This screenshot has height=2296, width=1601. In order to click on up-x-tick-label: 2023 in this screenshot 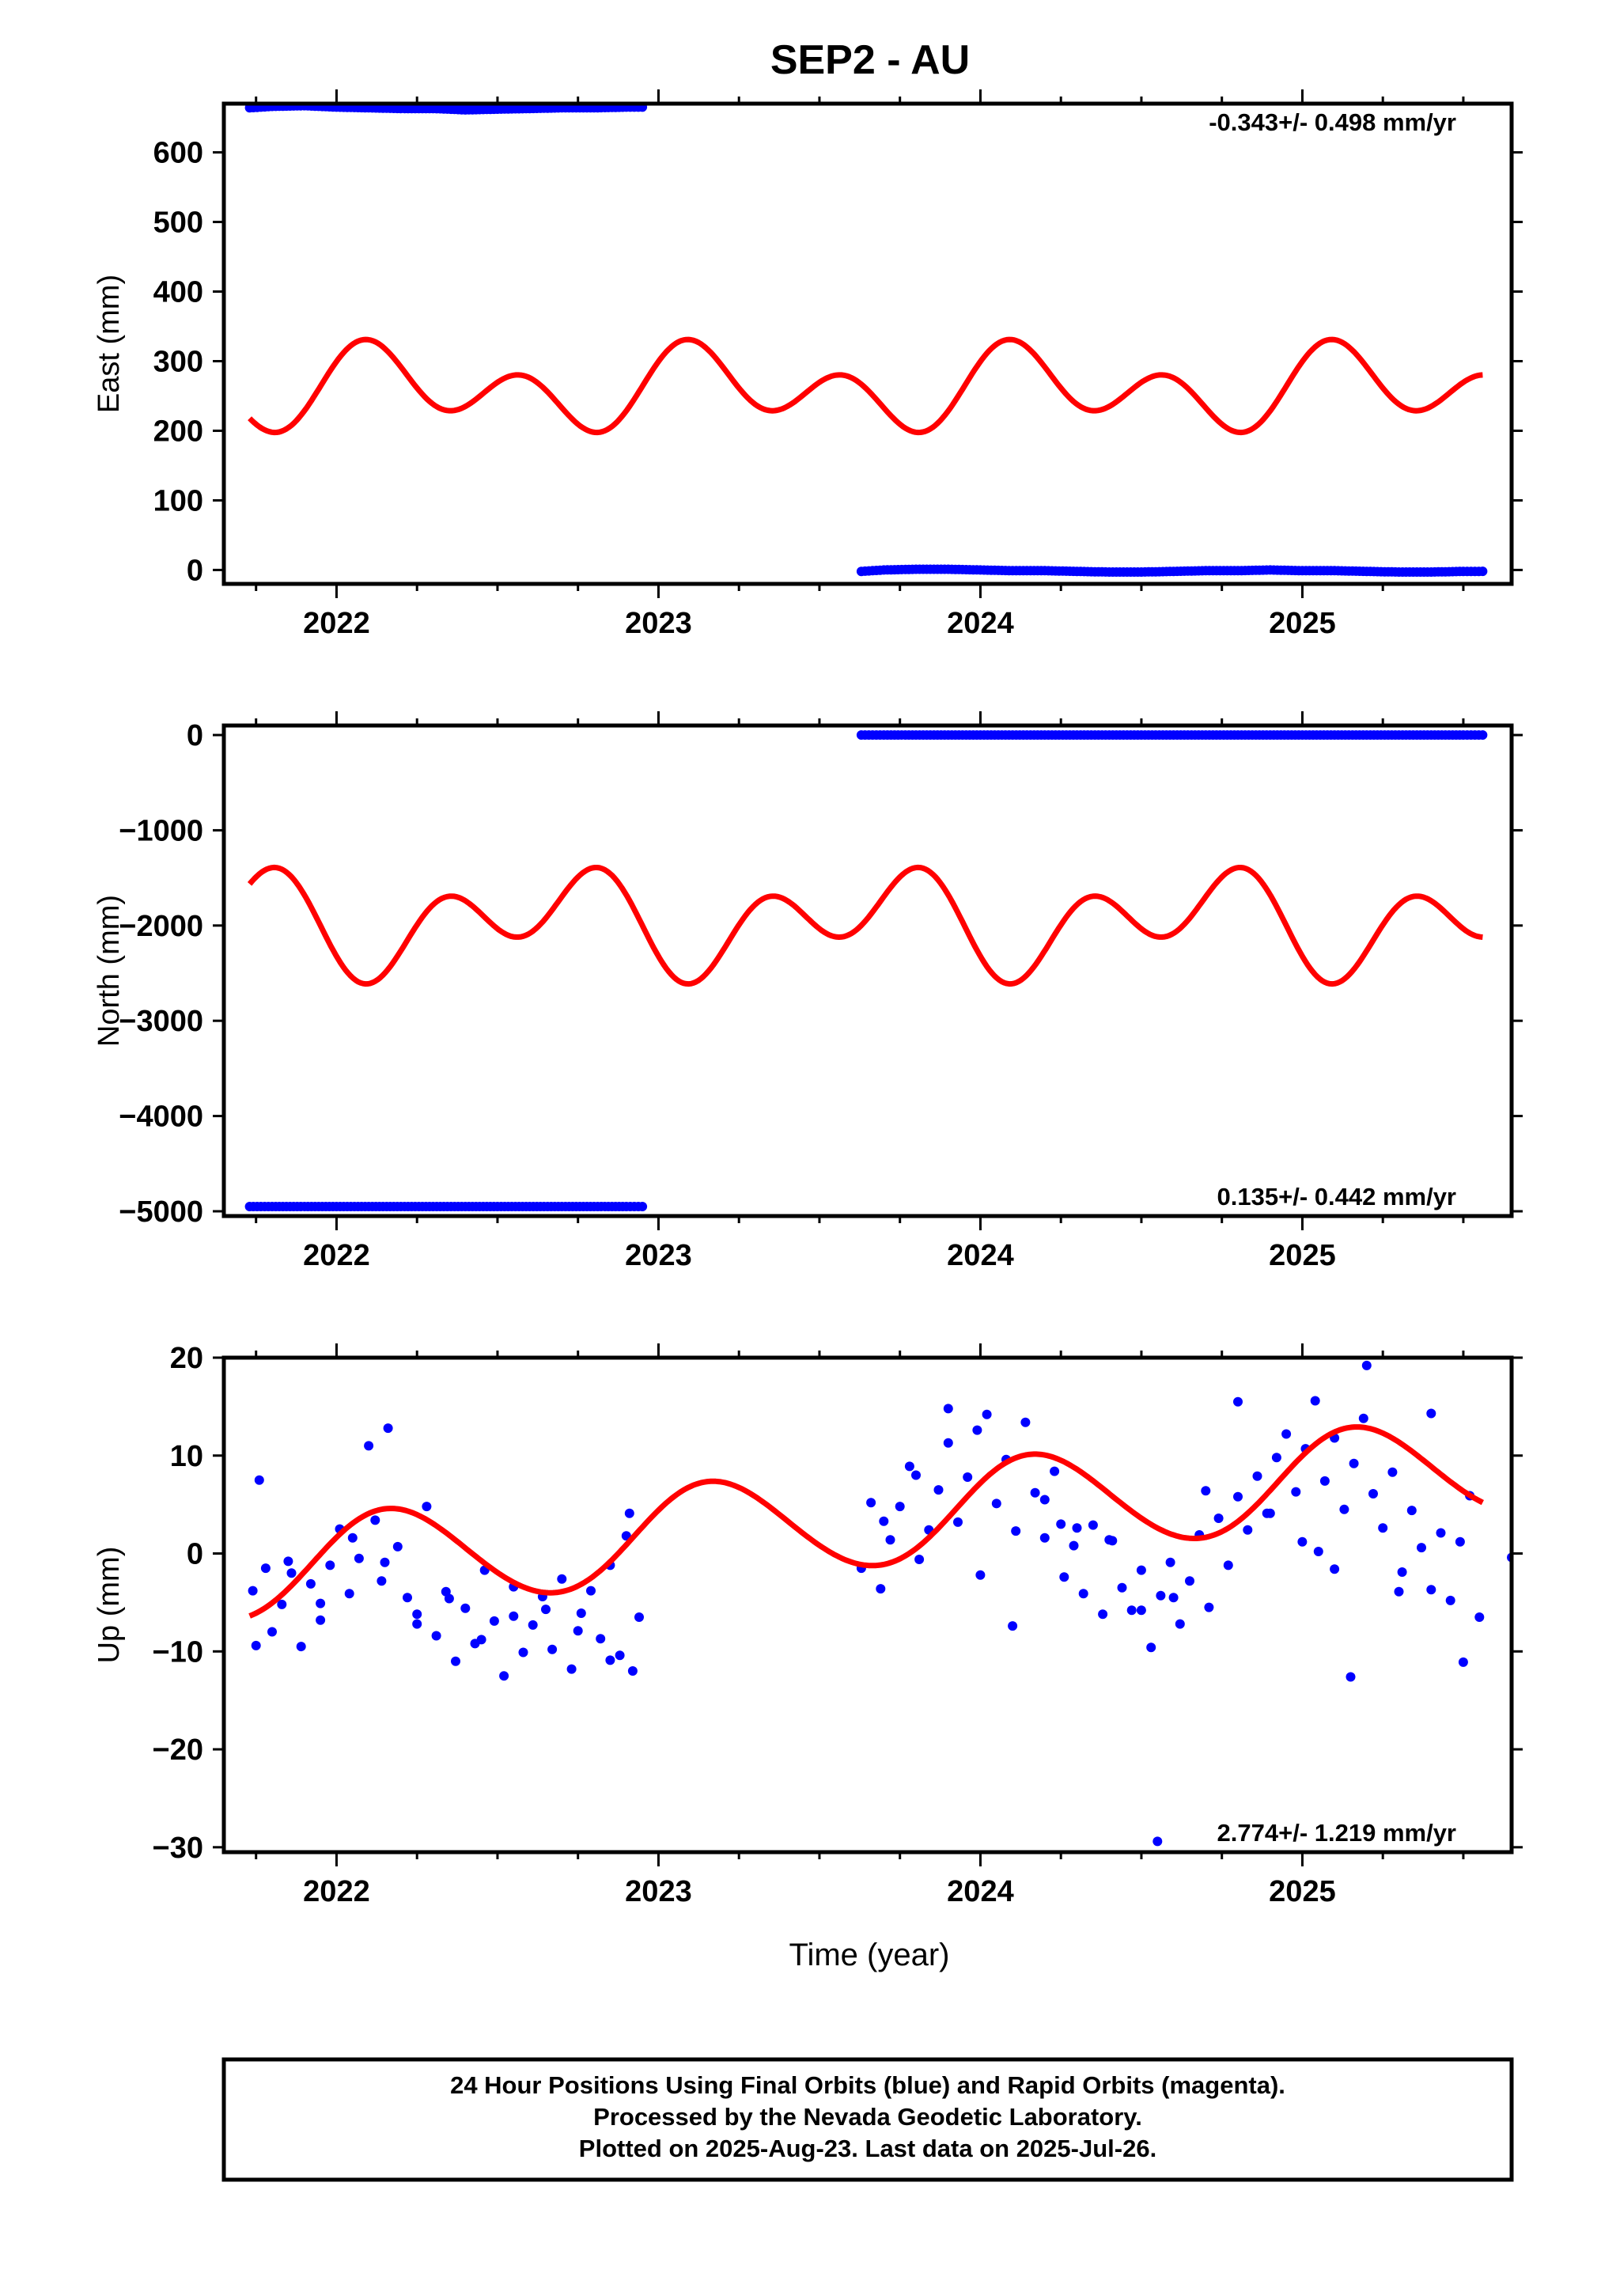, I will do `click(658, 1891)`.